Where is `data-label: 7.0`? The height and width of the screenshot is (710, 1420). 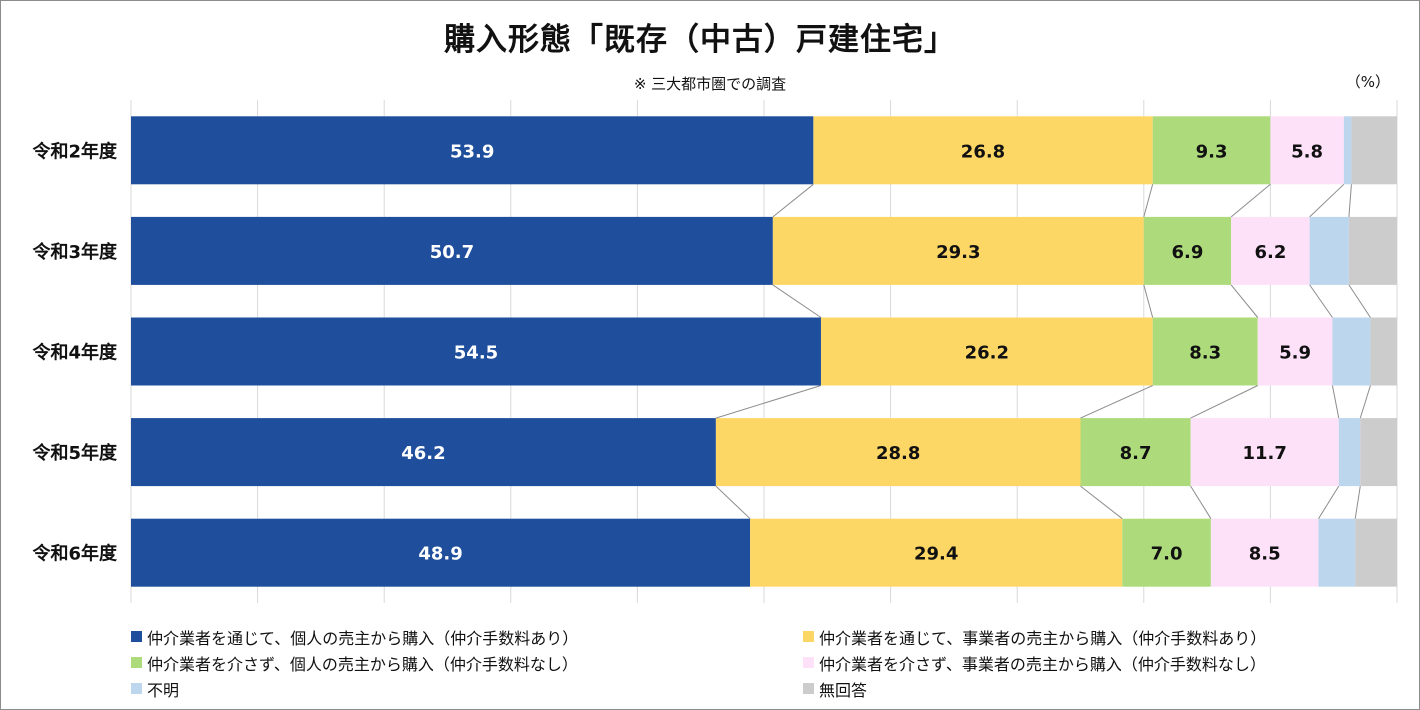
data-label: 7.0 is located at coordinates (1167, 554).